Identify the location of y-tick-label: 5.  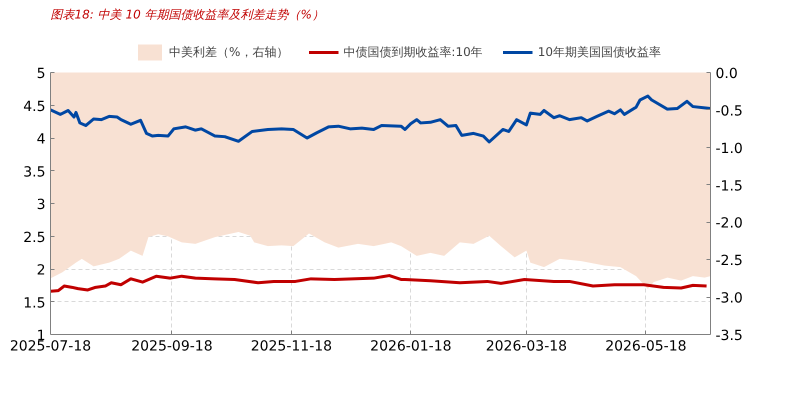
(41, 74).